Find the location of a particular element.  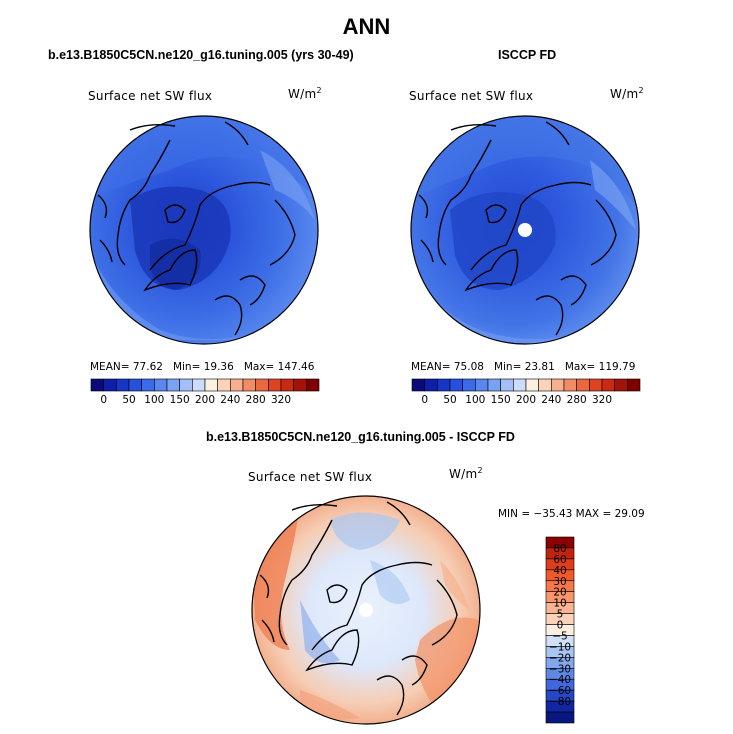

left-stats: MEAN= 77.62 Min= 19.36 Max= 147.46 is located at coordinates (202, 367).